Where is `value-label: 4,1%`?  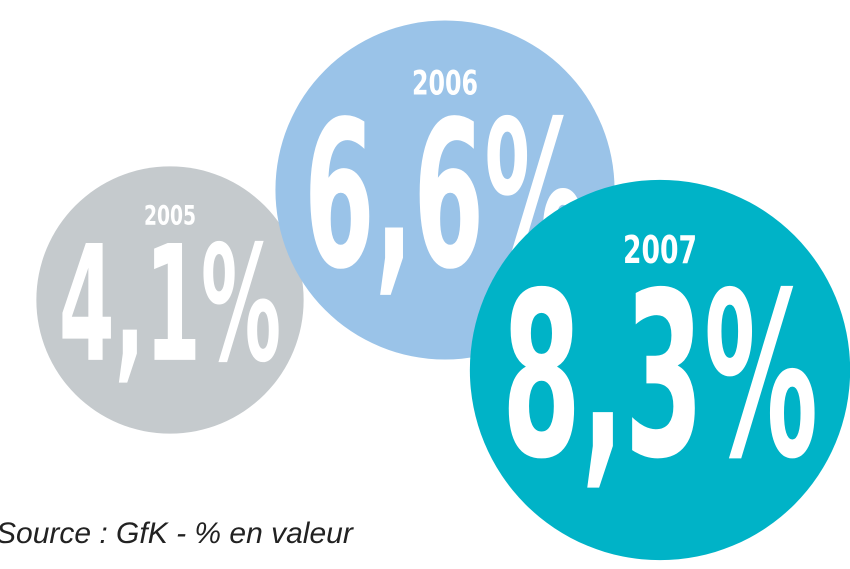
value-label: 4,1% is located at coordinates (170, 304).